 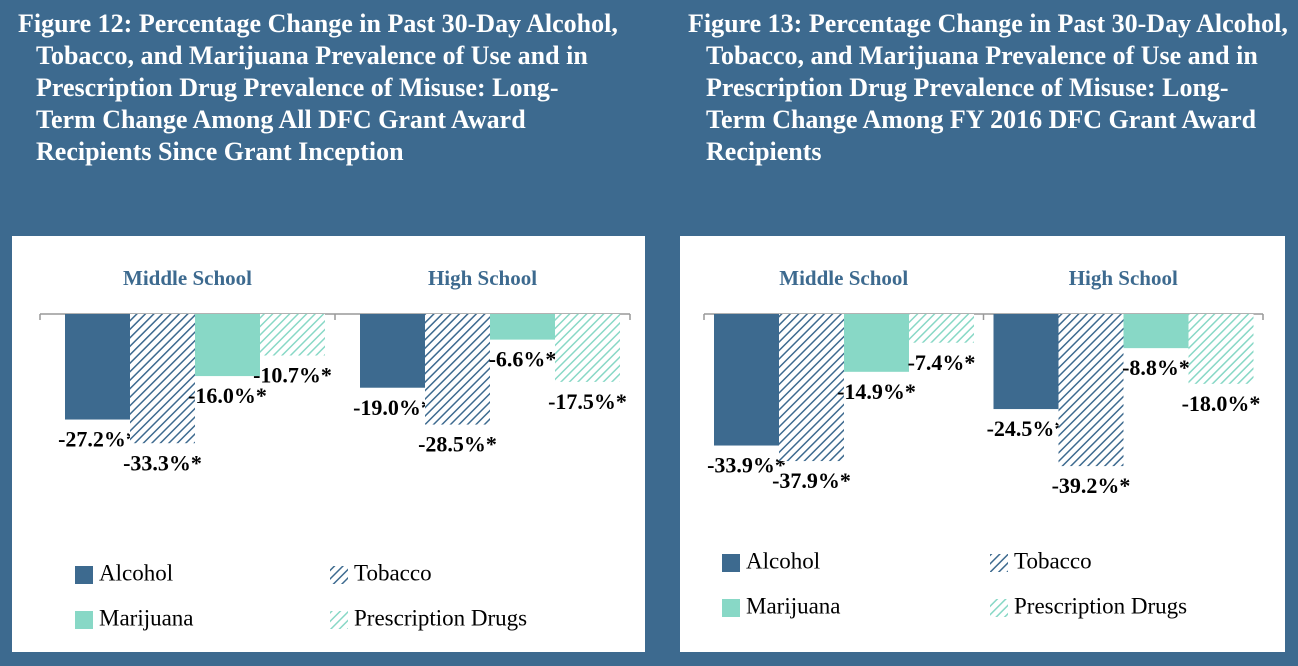 I want to click on data-label: -8.8%*, so click(x=1156, y=367).